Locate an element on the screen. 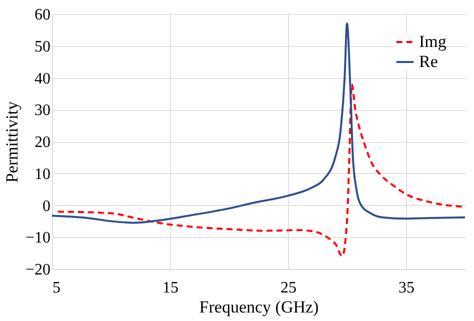  y-tick-label: 30 is located at coordinates (42, 111).